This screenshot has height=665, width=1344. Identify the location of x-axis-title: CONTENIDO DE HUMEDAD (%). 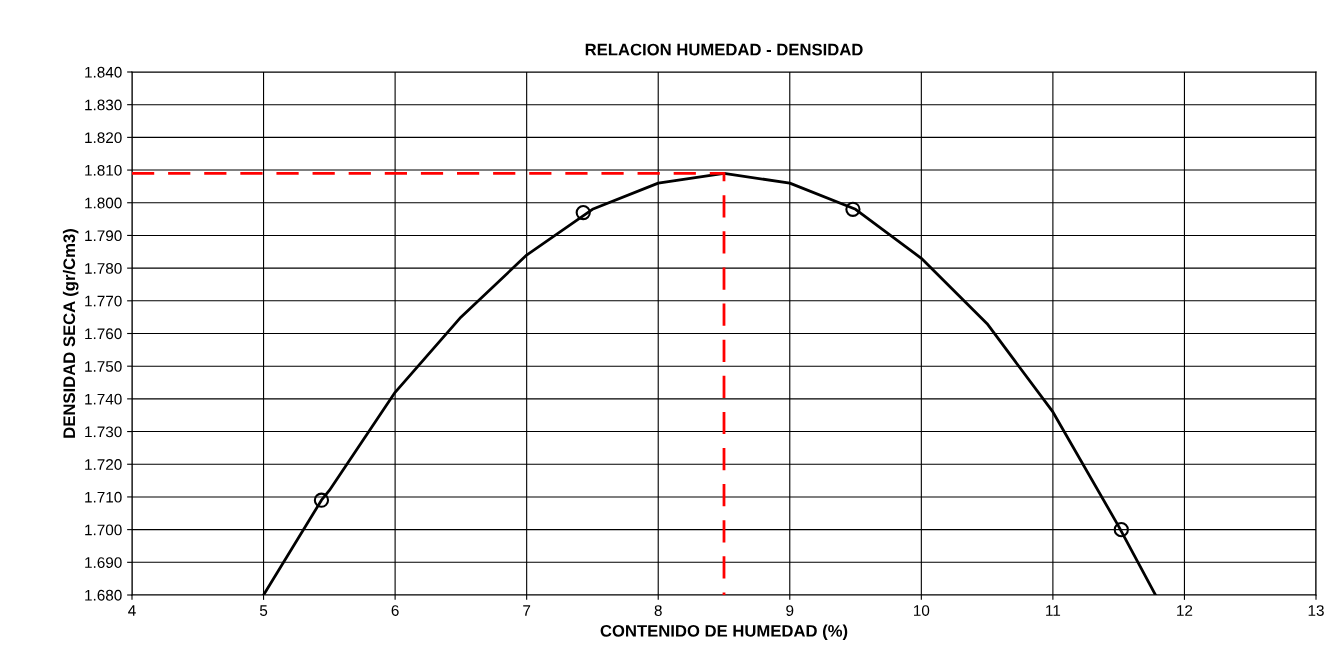
(724, 632).